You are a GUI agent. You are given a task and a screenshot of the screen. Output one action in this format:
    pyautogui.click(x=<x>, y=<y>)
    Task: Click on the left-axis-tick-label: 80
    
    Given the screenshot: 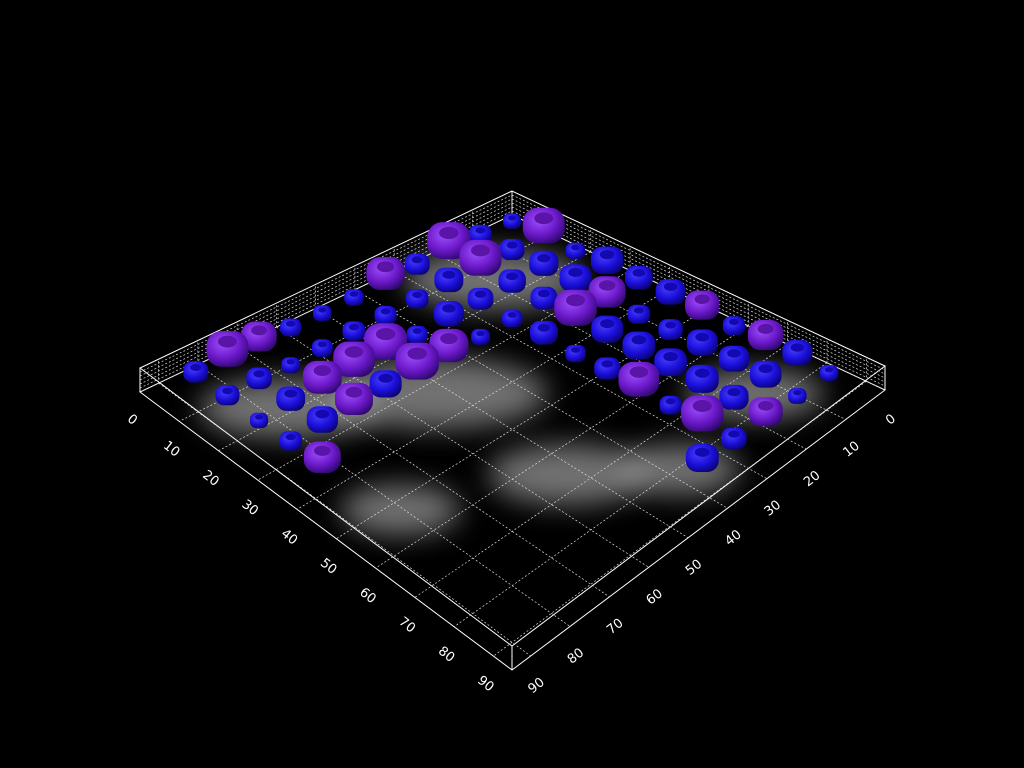 What is the action you would take?
    pyautogui.click(x=446, y=655)
    